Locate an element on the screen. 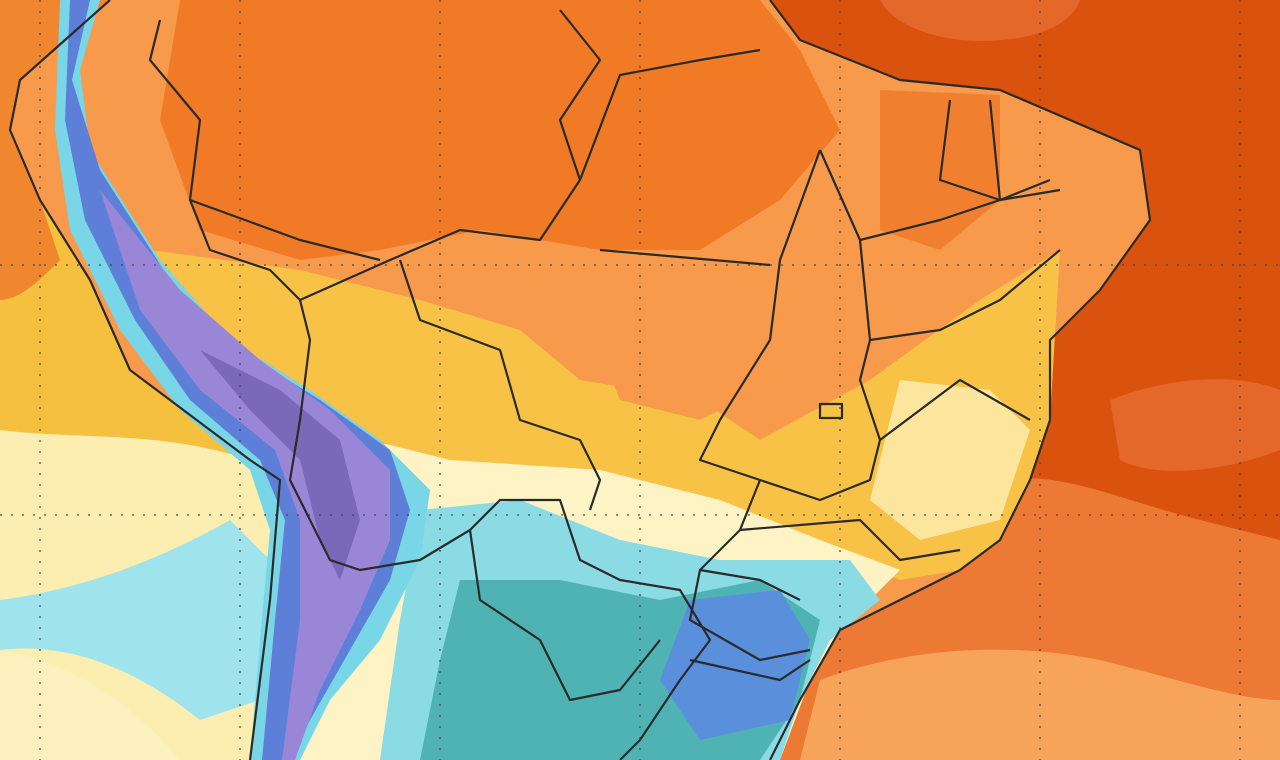 The width and height of the screenshot is (1280, 760). pacific-warm is located at coordinates (55, 150).